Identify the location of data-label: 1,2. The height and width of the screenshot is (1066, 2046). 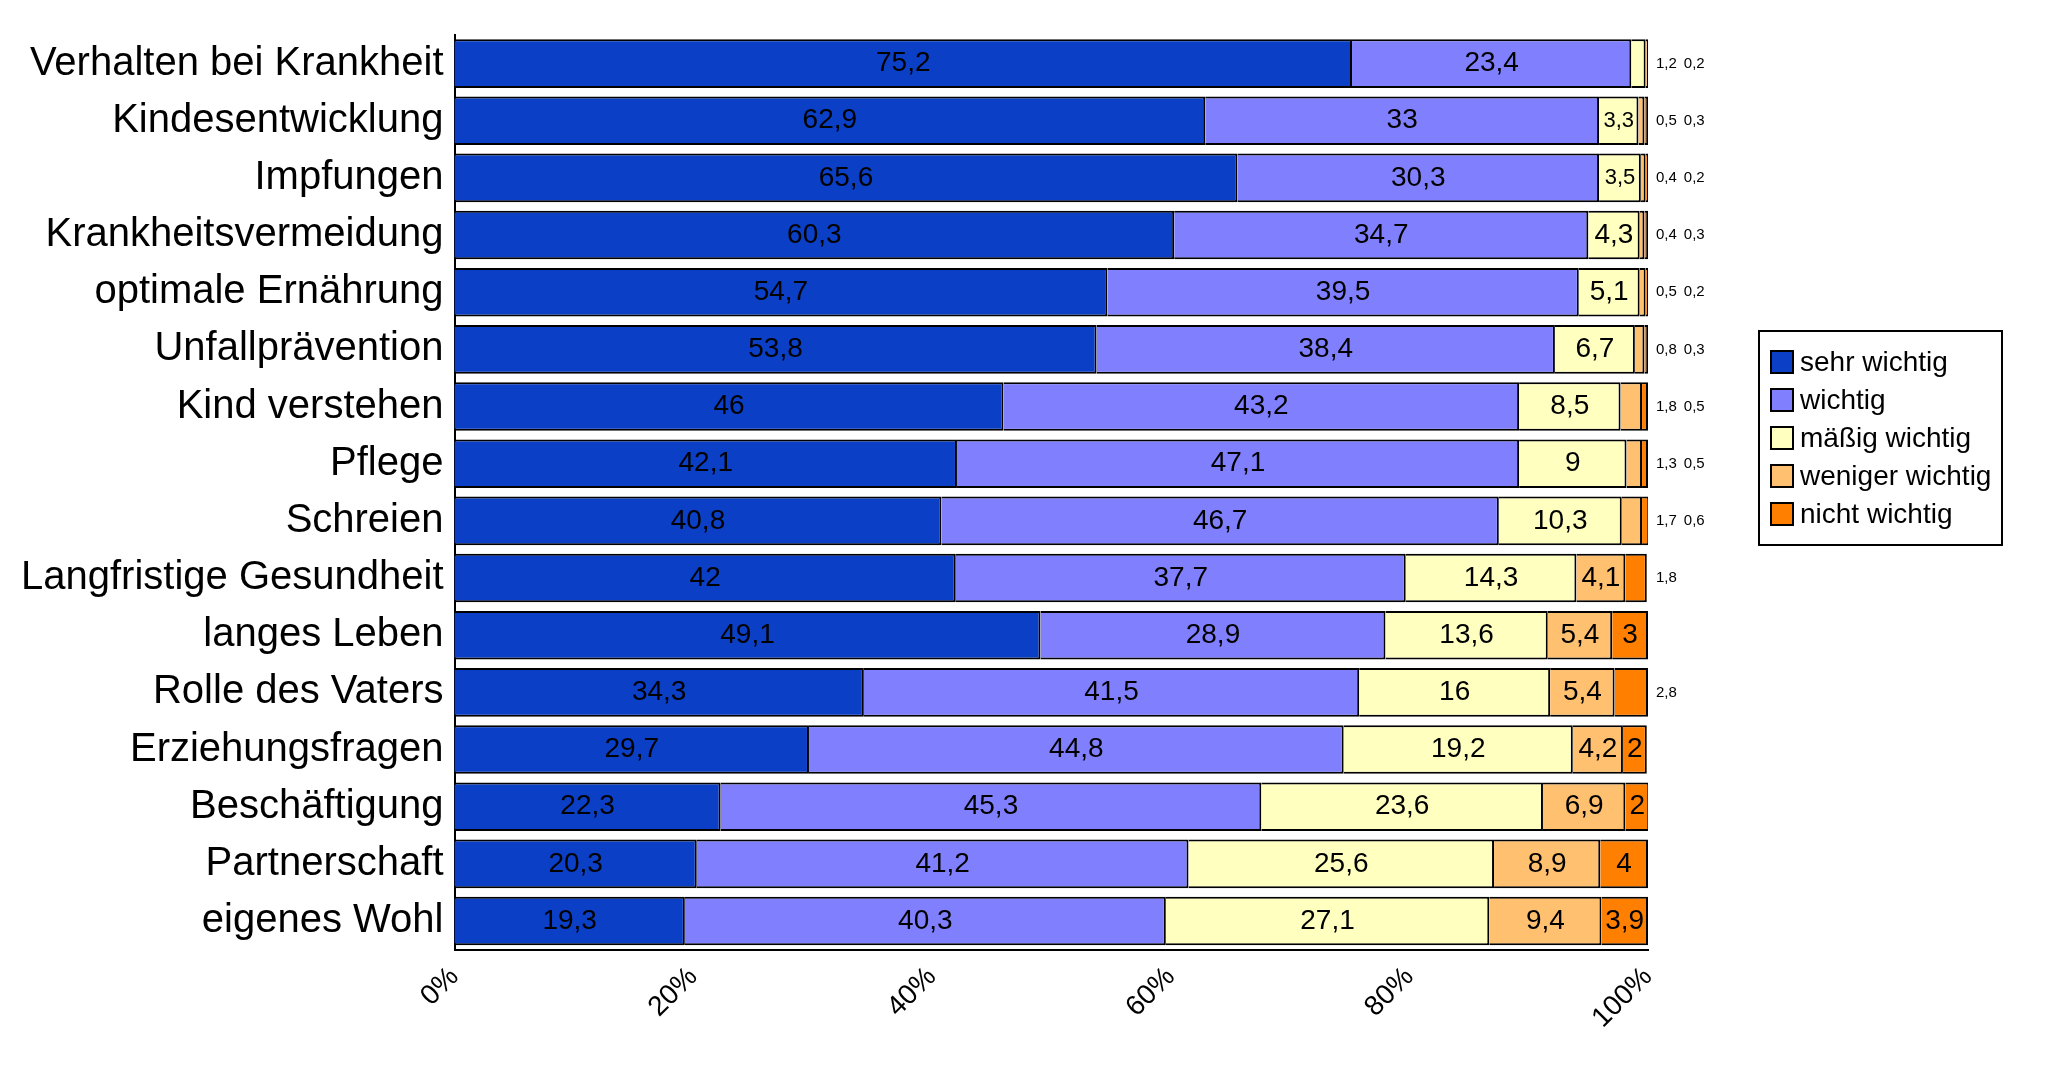
(1666, 62).